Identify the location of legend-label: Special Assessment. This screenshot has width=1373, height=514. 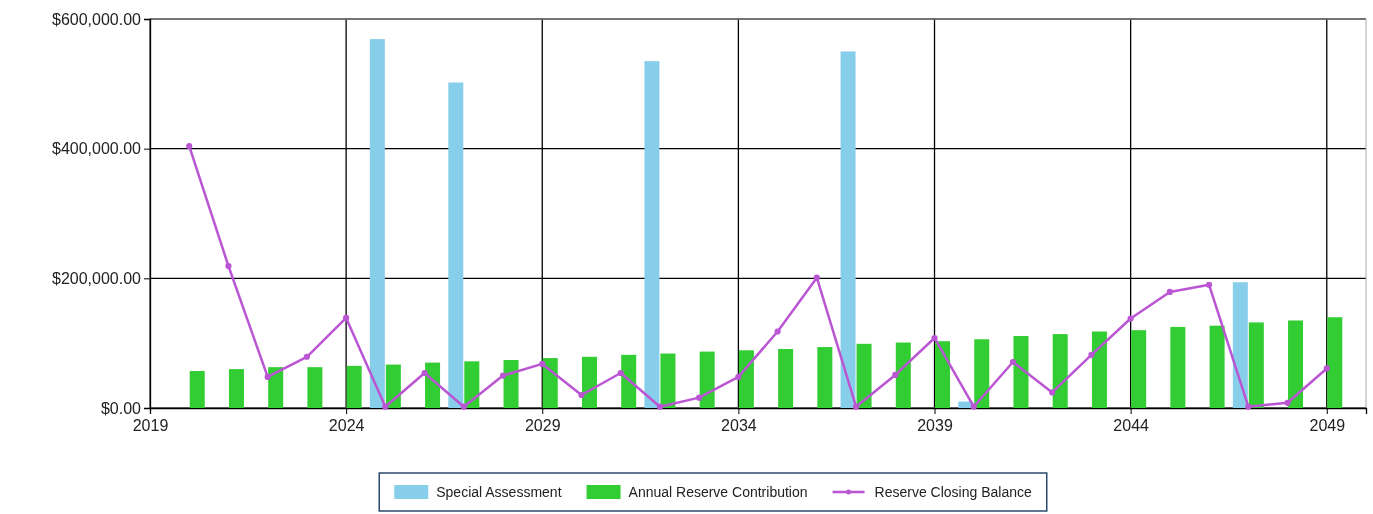
(499, 492).